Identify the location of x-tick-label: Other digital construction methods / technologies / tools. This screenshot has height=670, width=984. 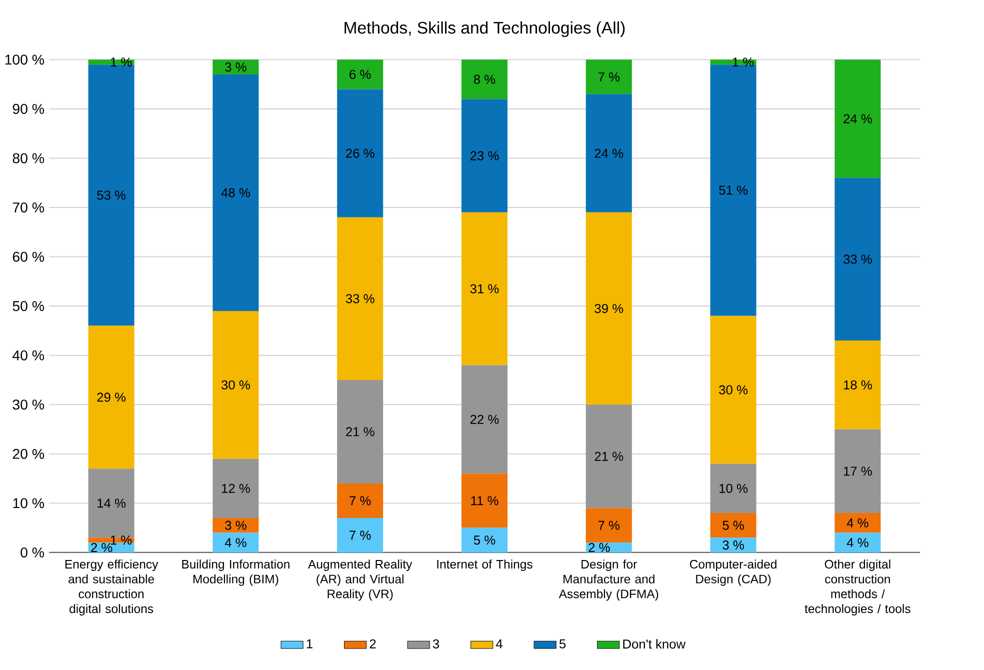
(857, 588).